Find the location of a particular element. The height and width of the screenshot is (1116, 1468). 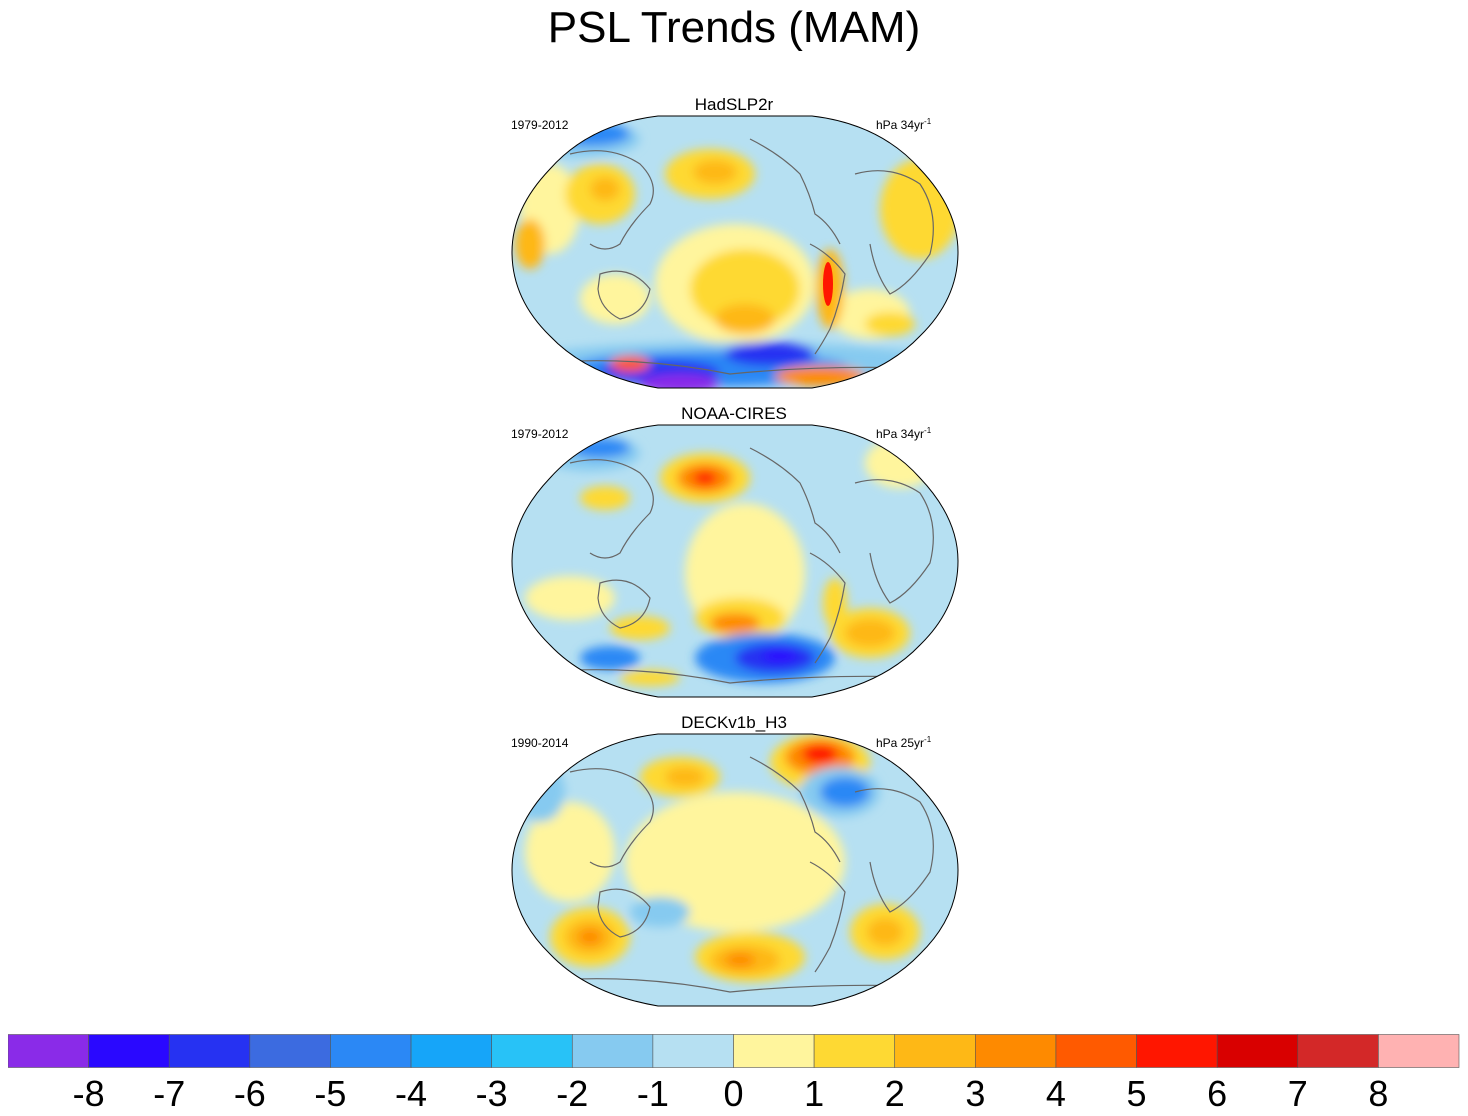

panel-units-deckv1b-h3: hPa 25yr-1 is located at coordinates (904, 742).